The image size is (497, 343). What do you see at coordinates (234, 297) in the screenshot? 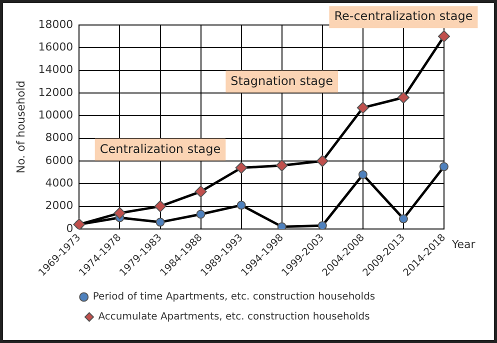
I see `legend-label: Period of time Apartments, etc. construction households` at bounding box center [234, 297].